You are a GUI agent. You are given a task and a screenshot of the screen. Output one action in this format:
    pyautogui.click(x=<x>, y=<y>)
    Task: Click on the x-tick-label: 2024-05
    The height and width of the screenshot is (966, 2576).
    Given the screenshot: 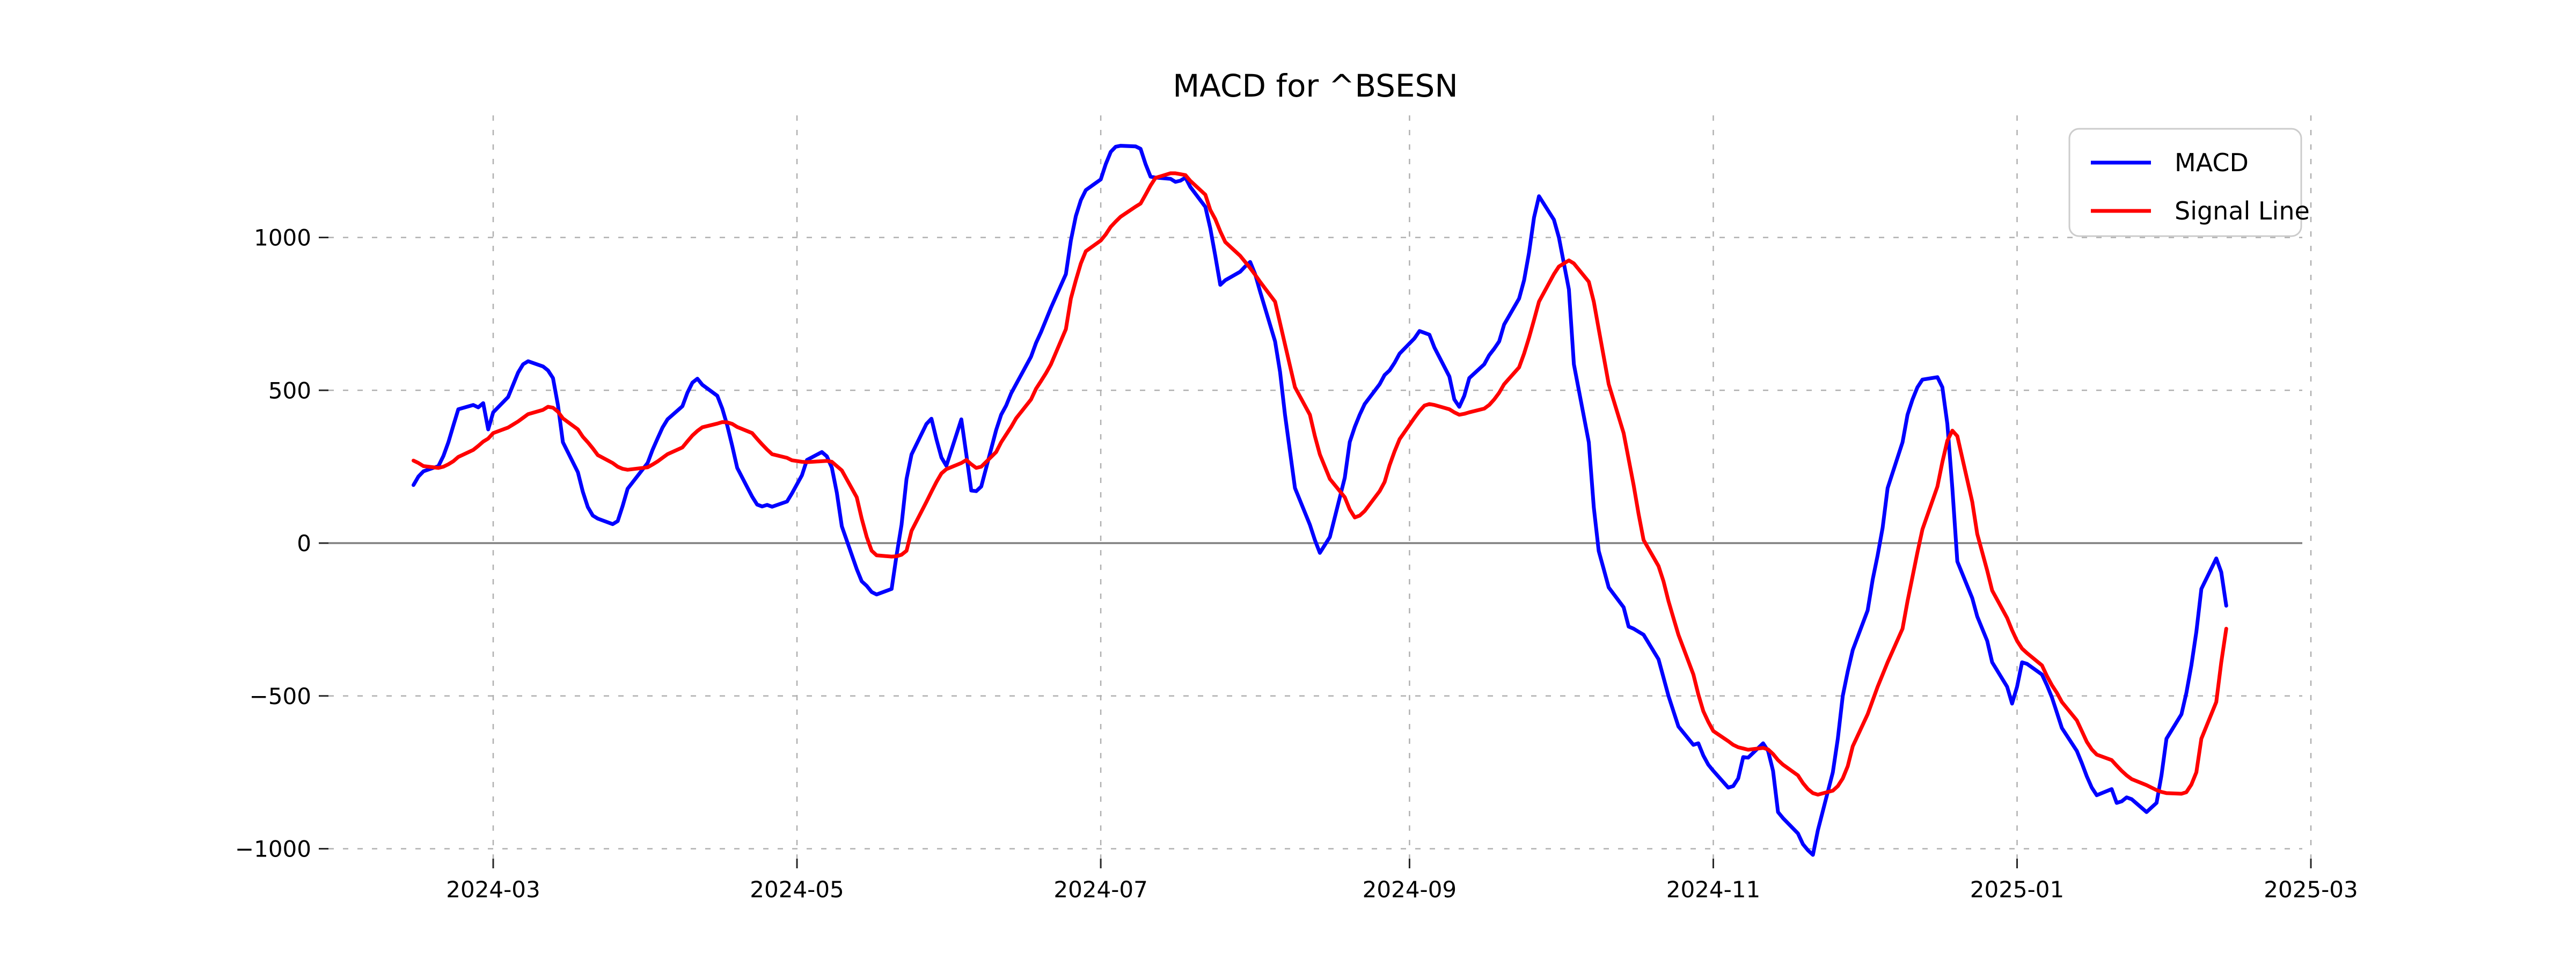 What is the action you would take?
    pyautogui.click(x=797, y=889)
    